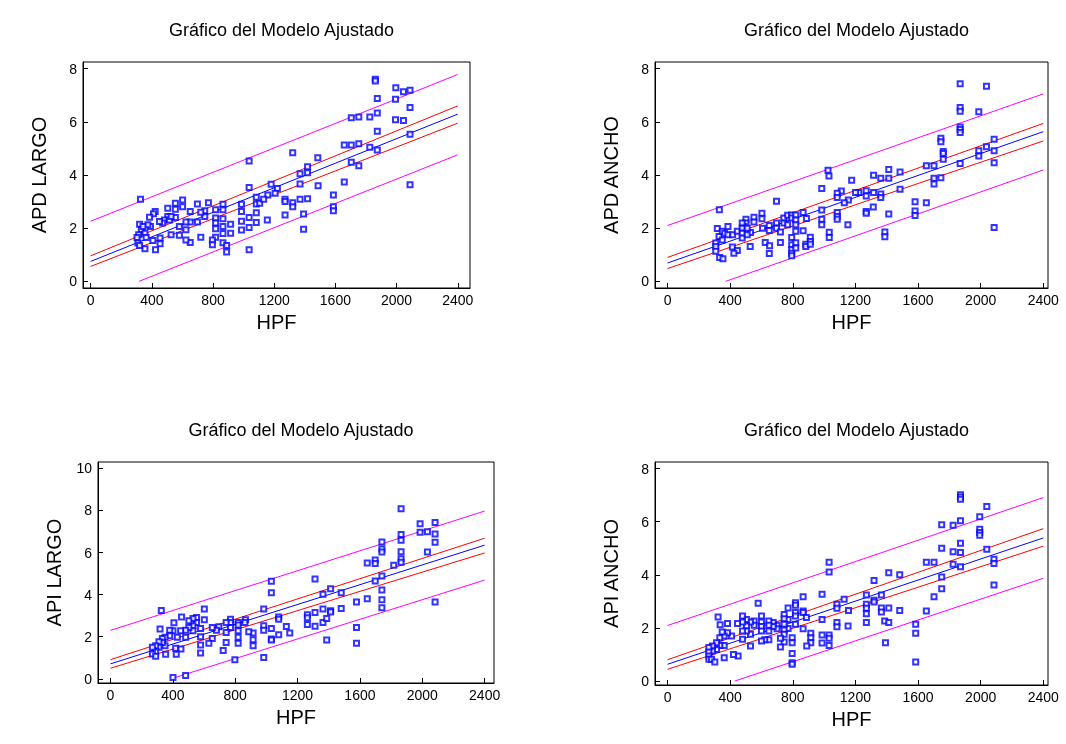 This screenshot has width=1066, height=744. What do you see at coordinates (54, 572) in the screenshot?
I see `y-axis-title: API LARGO` at bounding box center [54, 572].